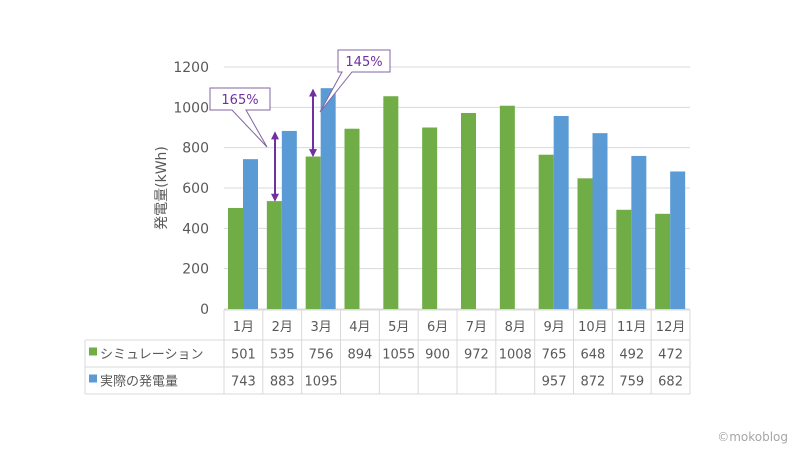 This screenshot has height=456, width=800. What do you see at coordinates (300, 125) in the screenshot?
I see `annotations: 165% 145%` at bounding box center [300, 125].